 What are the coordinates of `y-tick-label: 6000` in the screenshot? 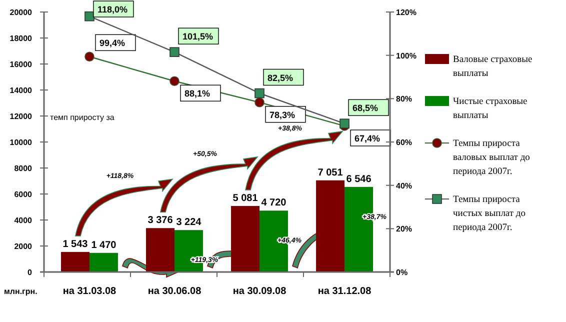 It's located at (23, 194).